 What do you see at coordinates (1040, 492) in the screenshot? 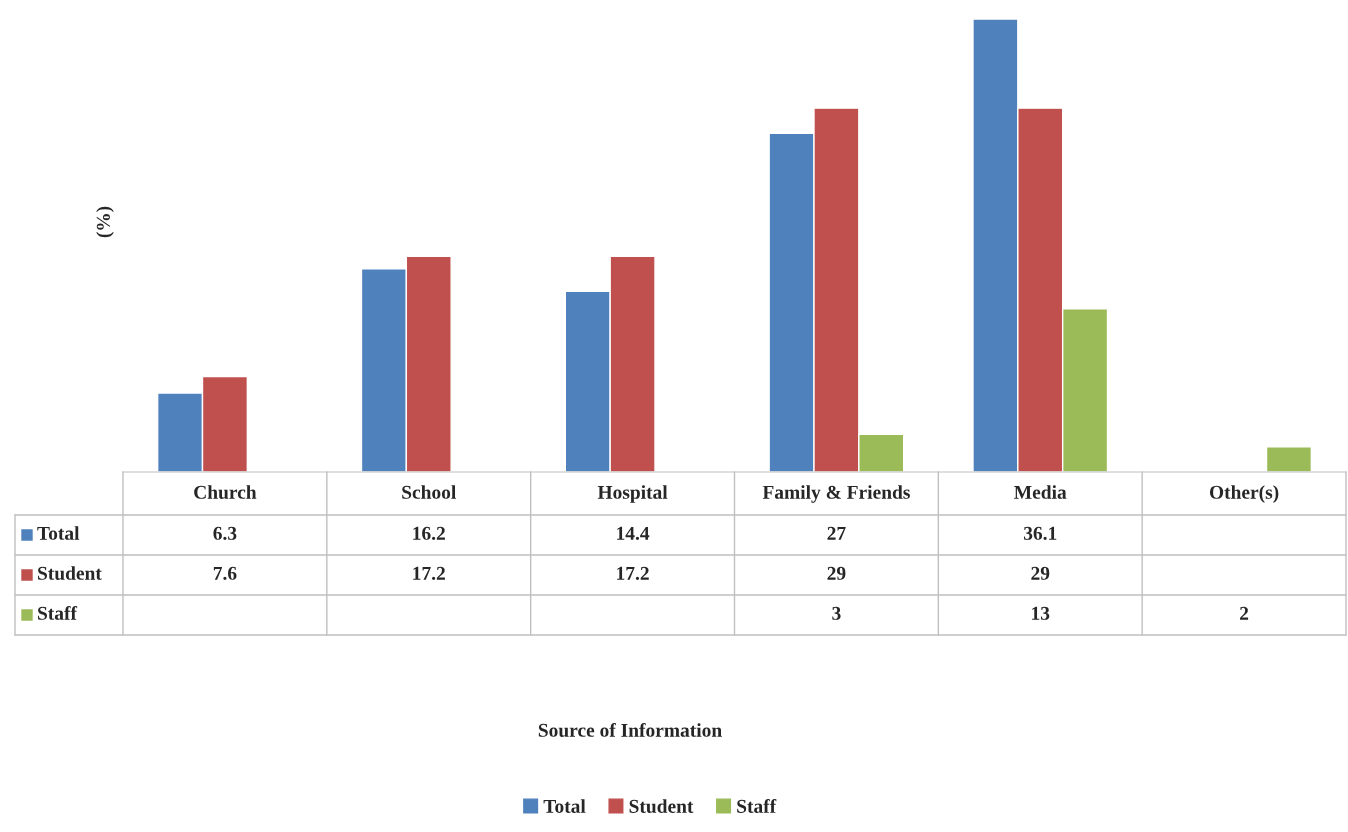
I see `x-tick-label: Media` at bounding box center [1040, 492].